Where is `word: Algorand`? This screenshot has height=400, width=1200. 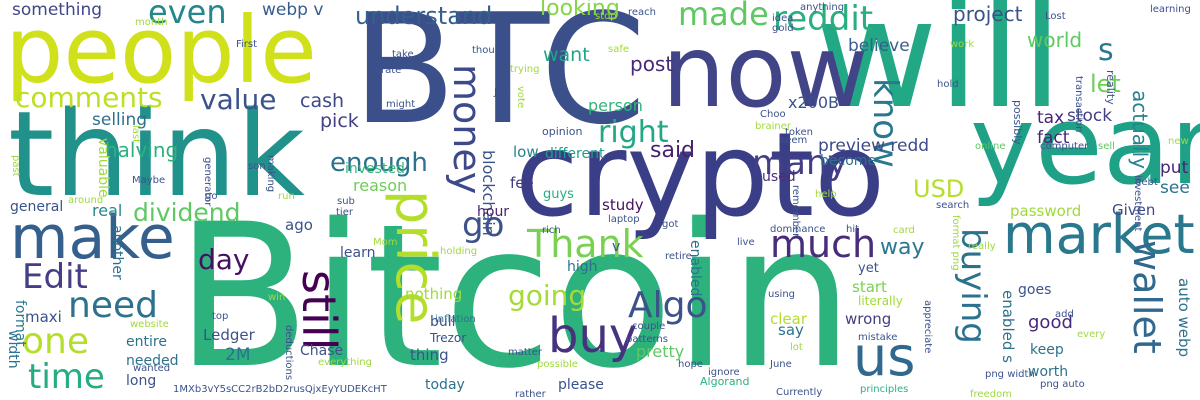 word: Algorand is located at coordinates (725, 381).